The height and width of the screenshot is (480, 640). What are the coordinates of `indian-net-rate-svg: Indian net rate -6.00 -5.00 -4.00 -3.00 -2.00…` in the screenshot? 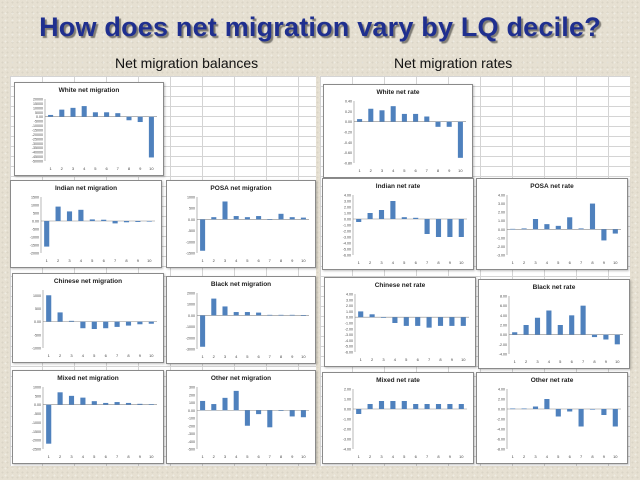 It's located at (405, 224).